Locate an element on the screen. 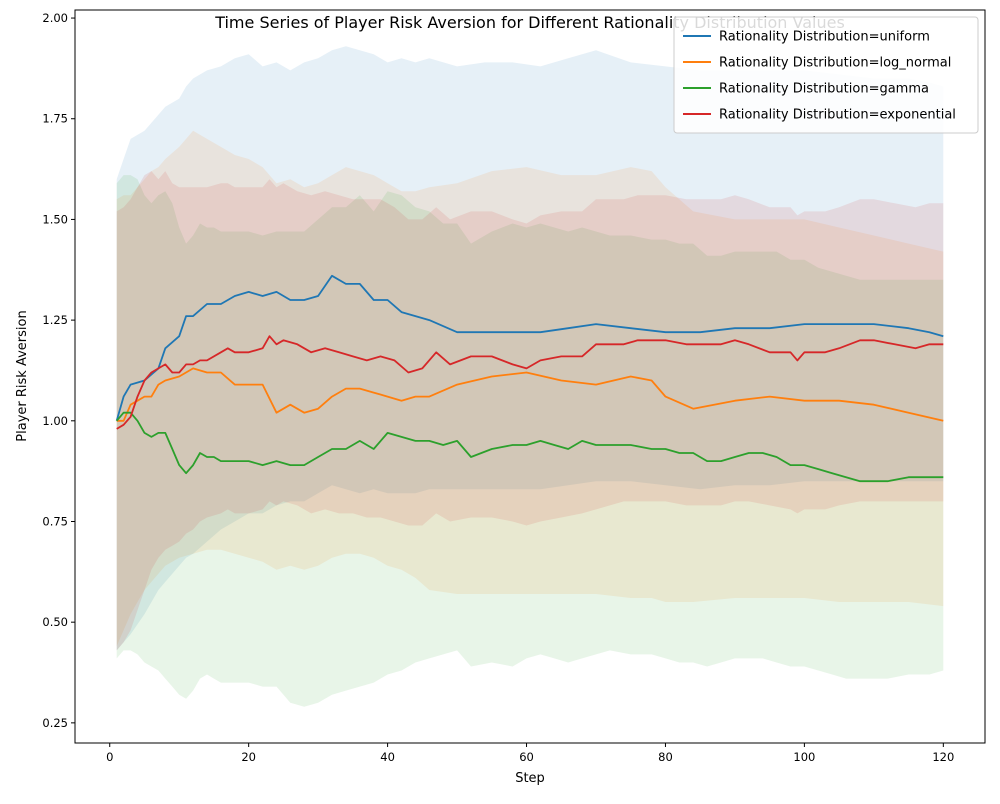 This screenshot has height=804, width=1000. y-tick-label: 0.50 is located at coordinates (55, 622).